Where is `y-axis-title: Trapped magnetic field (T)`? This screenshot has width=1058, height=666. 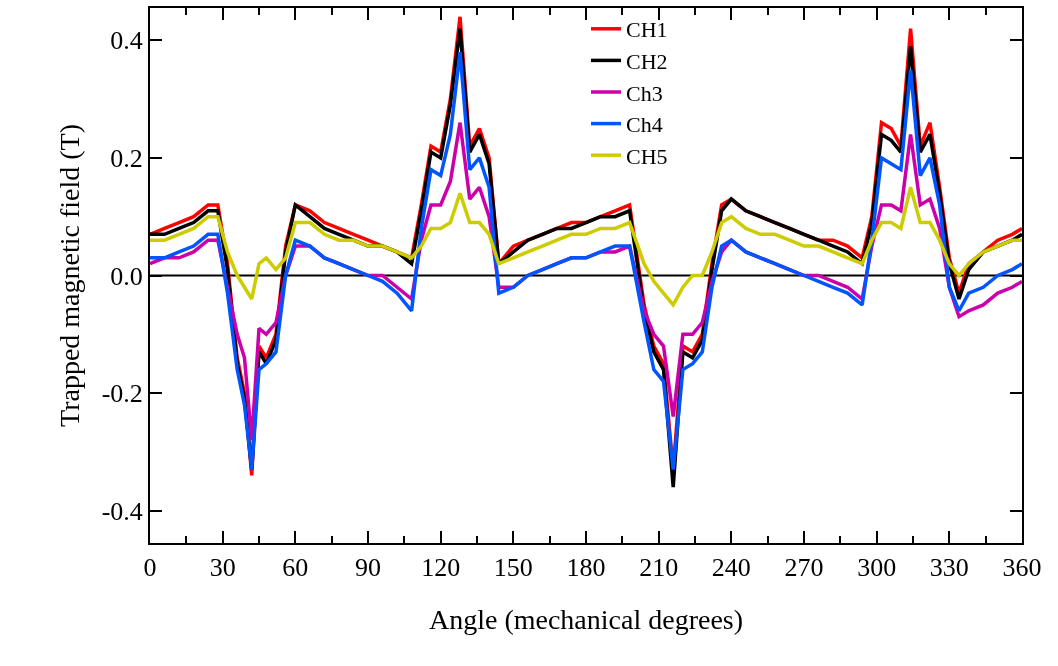 y-axis-title: Trapped magnetic field (T) is located at coordinates (69, 275).